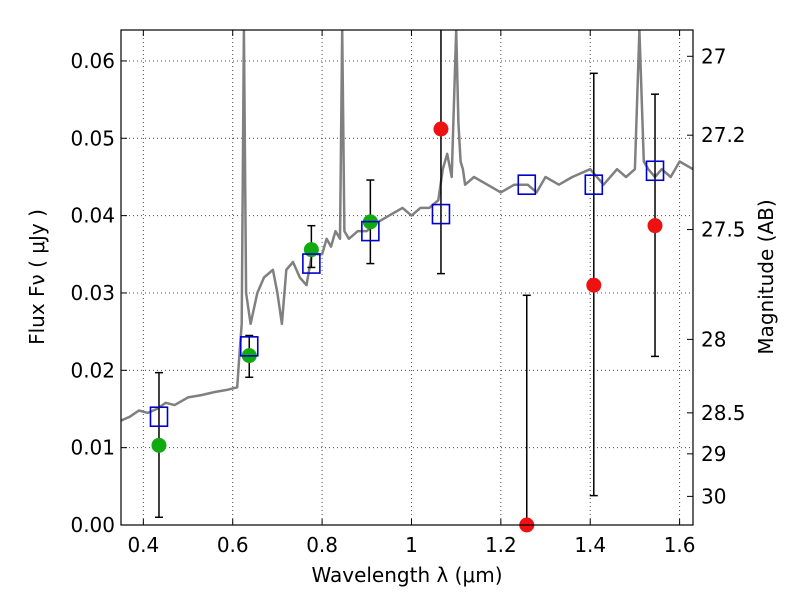 The width and height of the screenshot is (800, 600). I want to click on y-tick-label: 0.06, so click(92, 61).